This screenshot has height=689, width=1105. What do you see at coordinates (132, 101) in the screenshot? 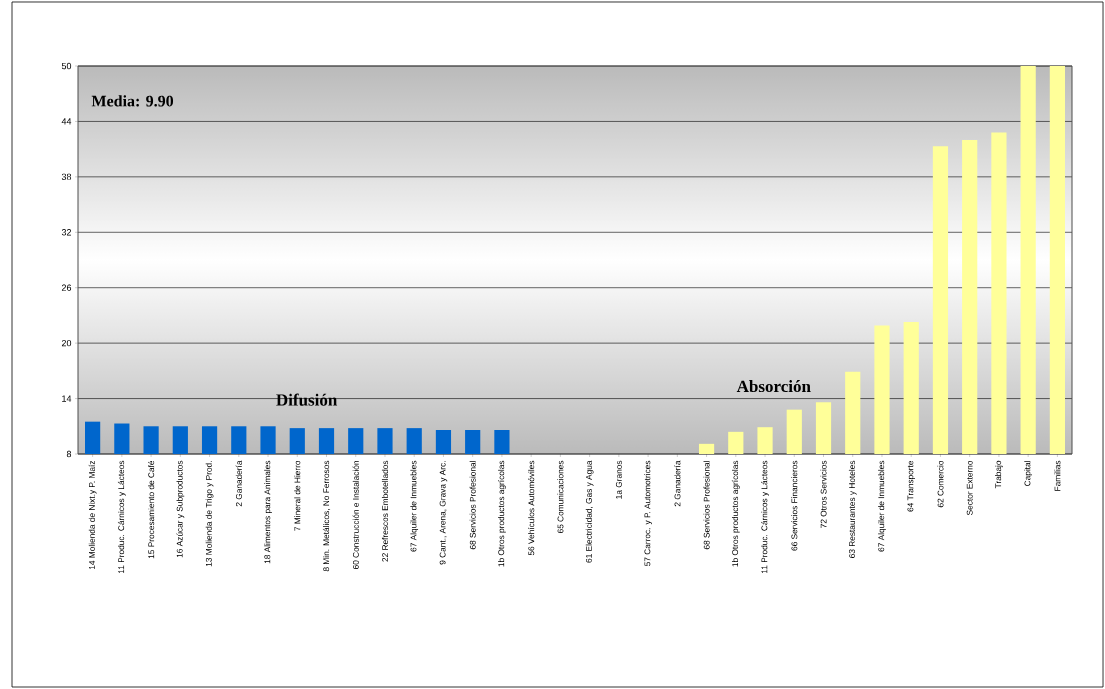
I see `annotation: Media: 9.90` at bounding box center [132, 101].